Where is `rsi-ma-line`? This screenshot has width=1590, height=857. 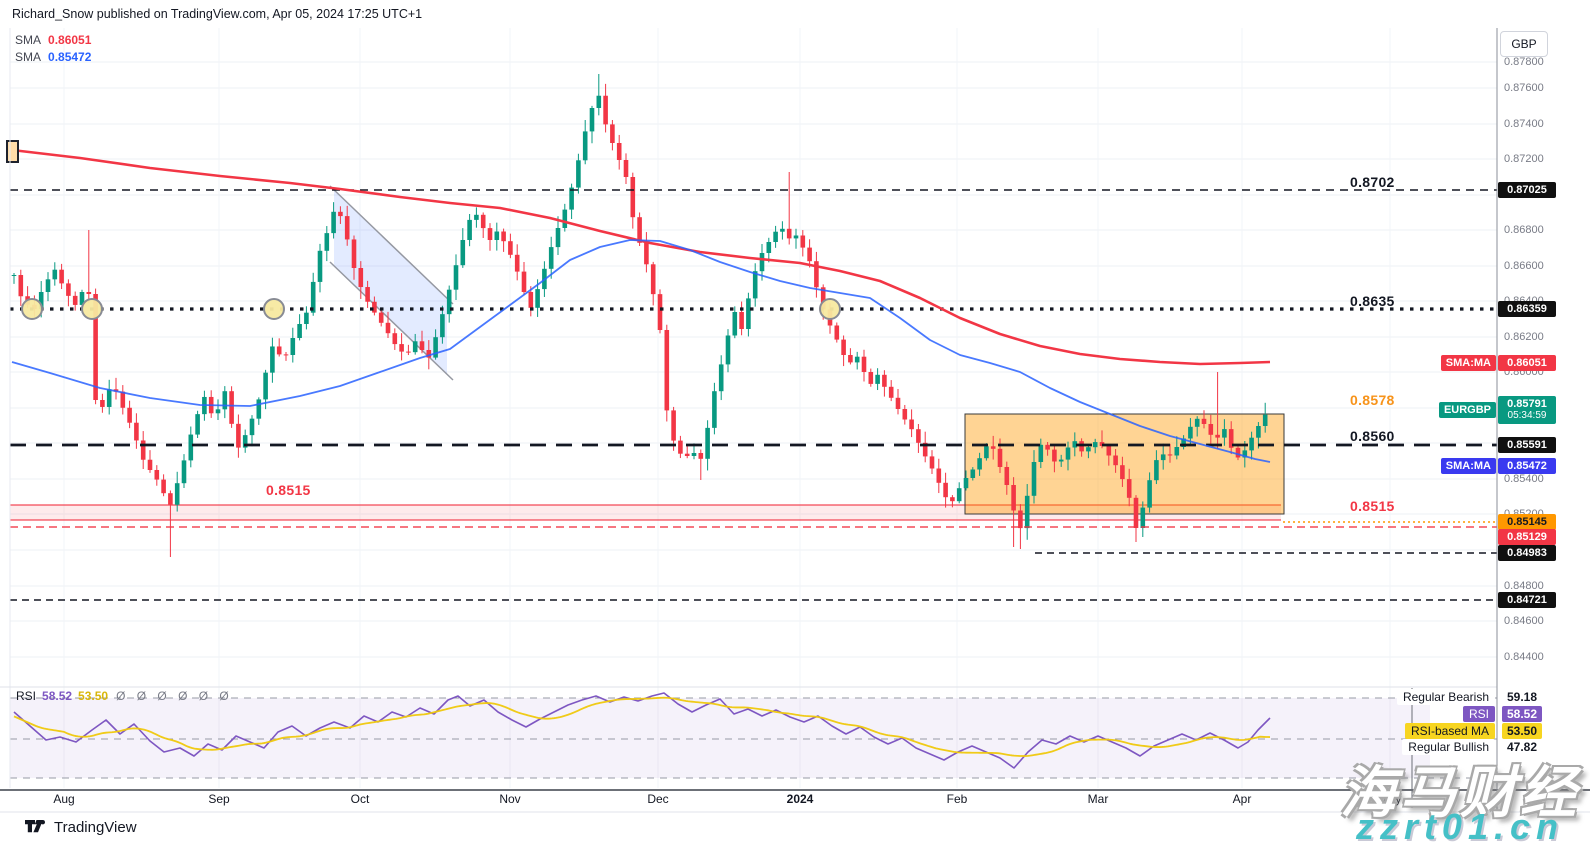
rsi-ma-line is located at coordinates (642, 726).